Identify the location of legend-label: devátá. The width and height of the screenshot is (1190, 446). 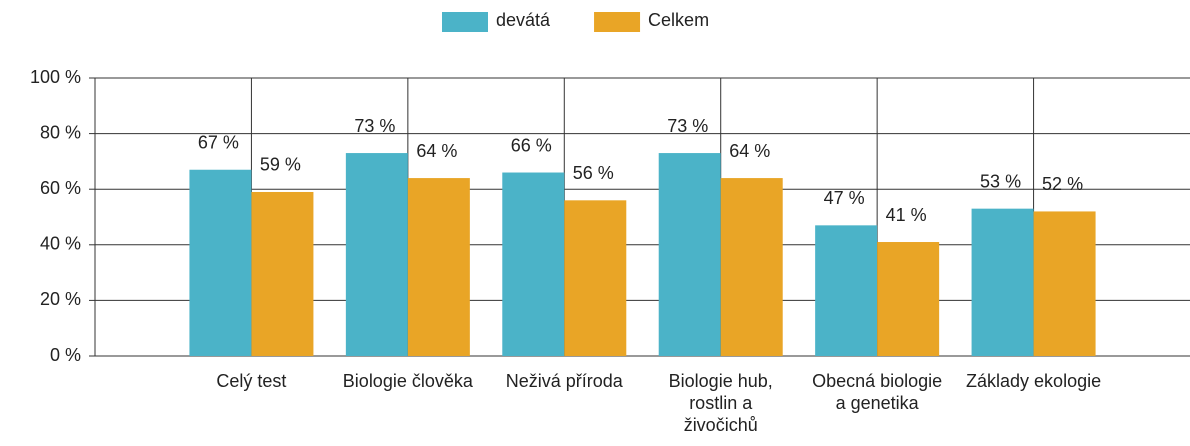
(523, 20).